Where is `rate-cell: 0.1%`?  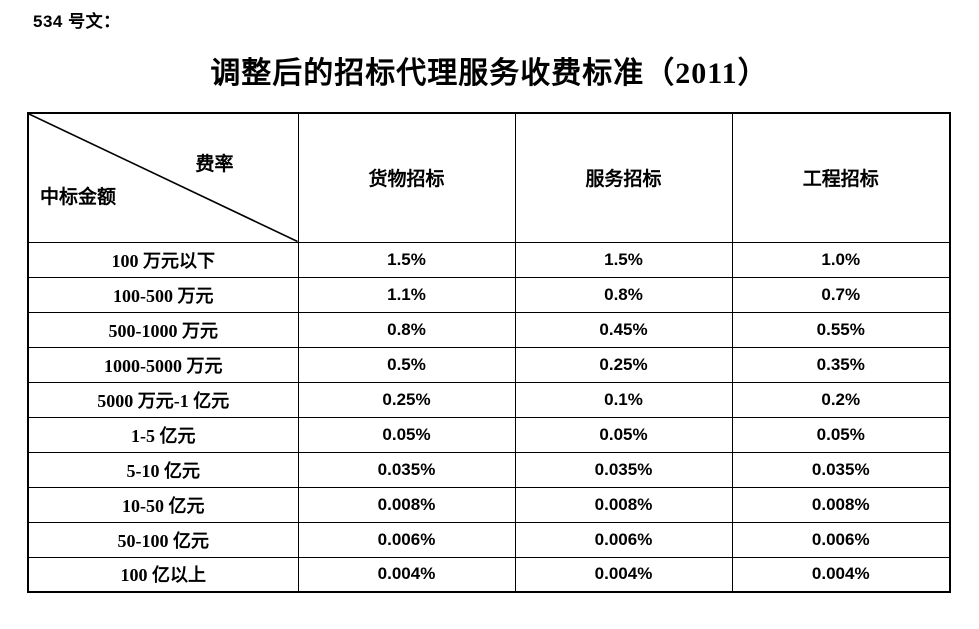 rate-cell: 0.1% is located at coordinates (623, 399).